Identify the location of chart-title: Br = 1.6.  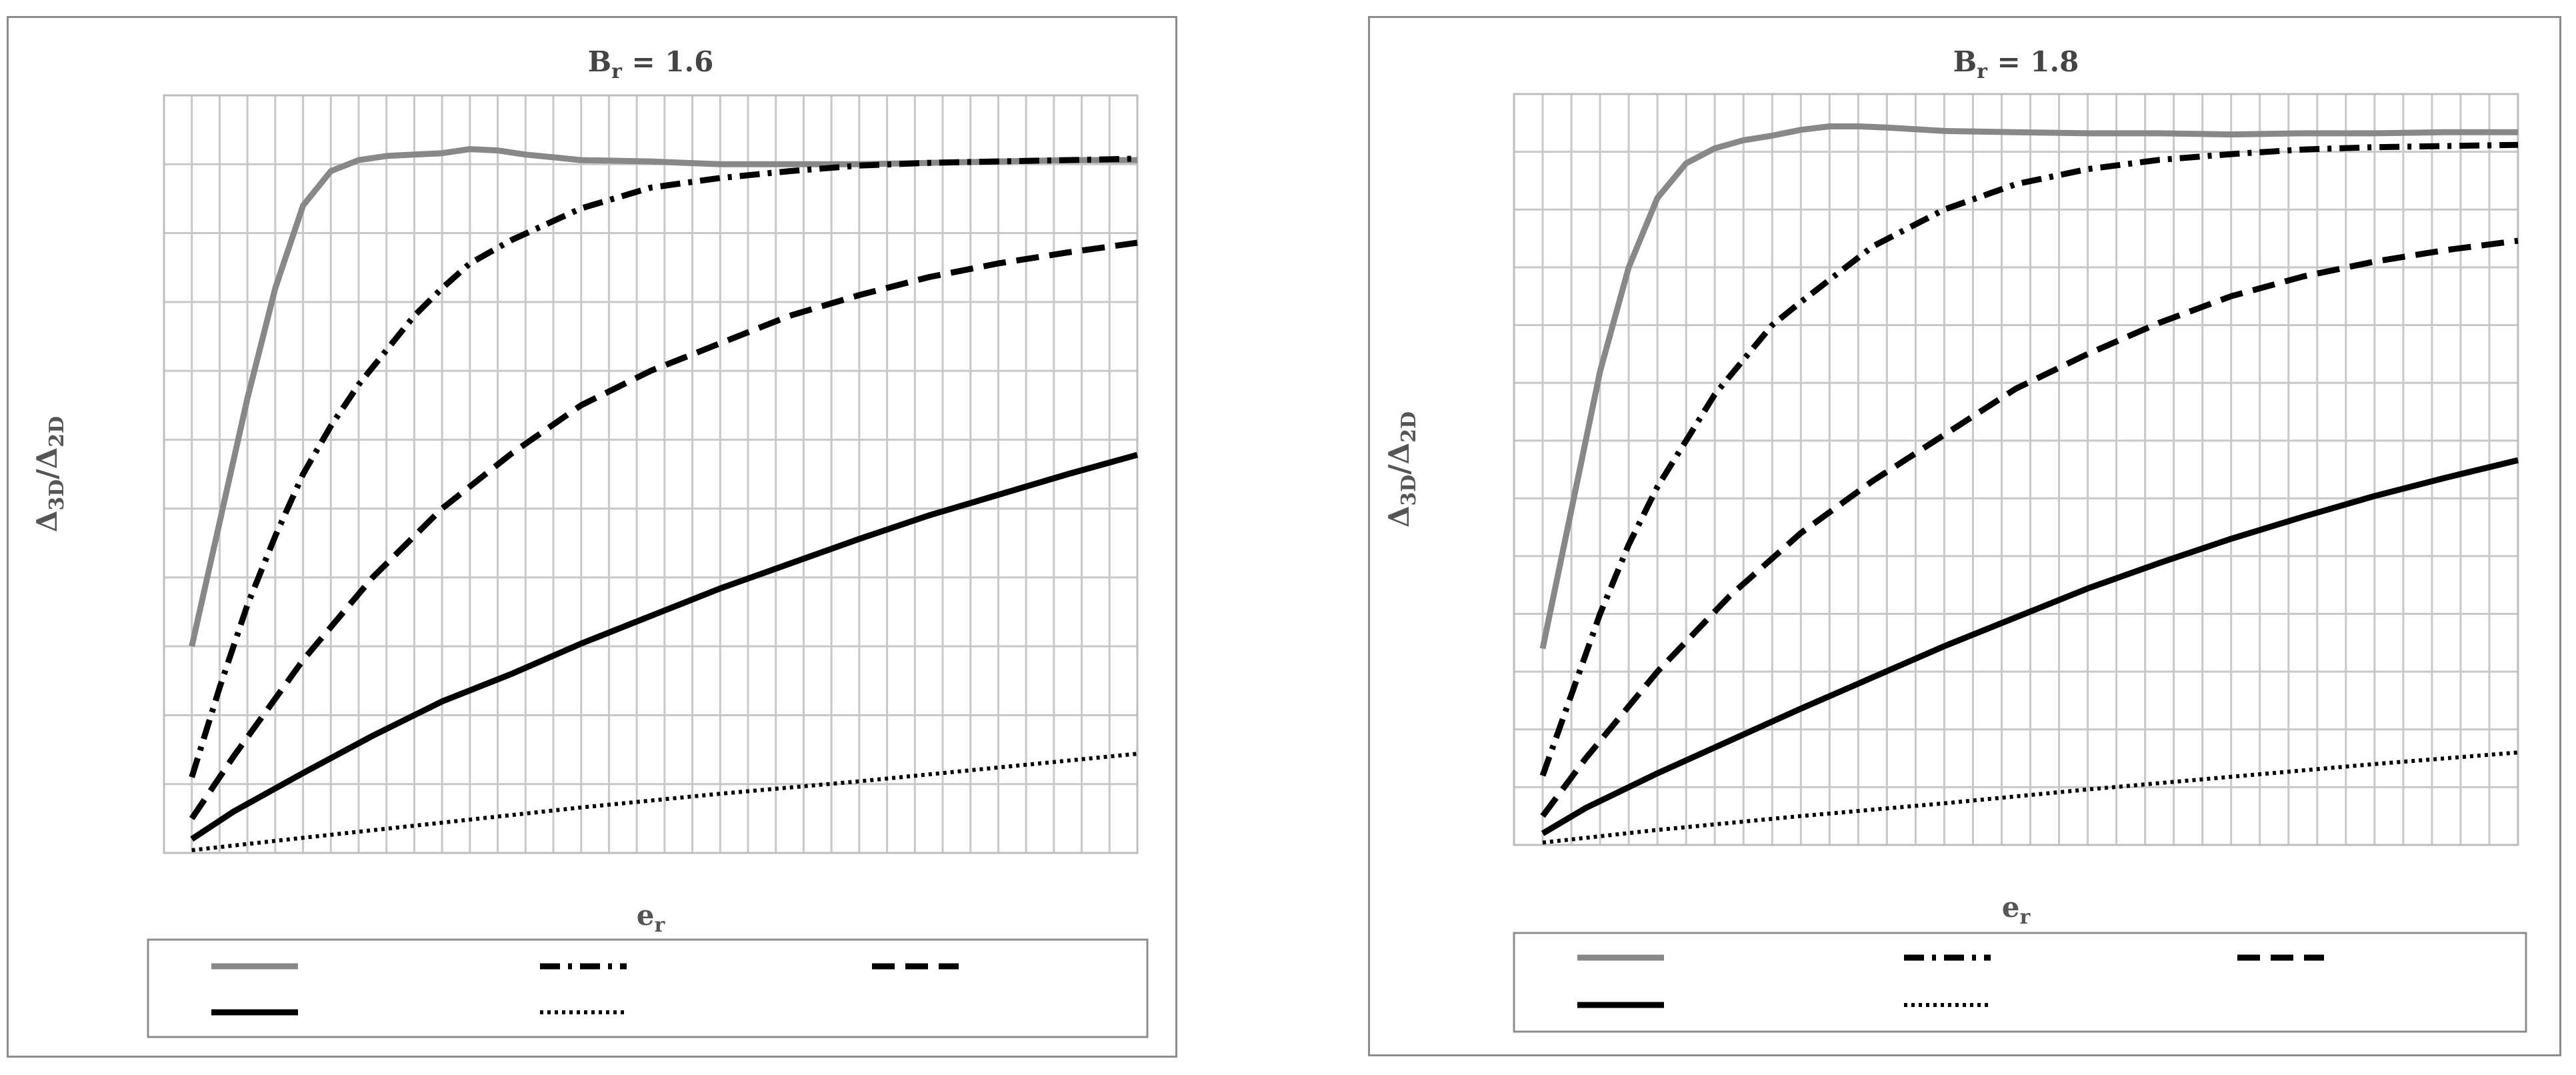
(651, 64).